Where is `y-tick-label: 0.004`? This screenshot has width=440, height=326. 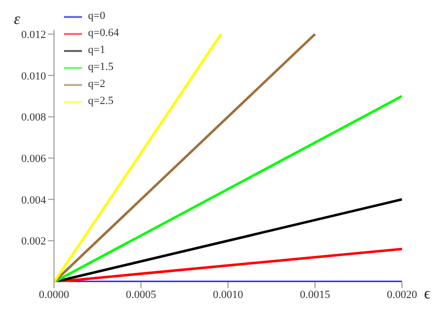
y-tick-label: 0.004 is located at coordinates (33, 200).